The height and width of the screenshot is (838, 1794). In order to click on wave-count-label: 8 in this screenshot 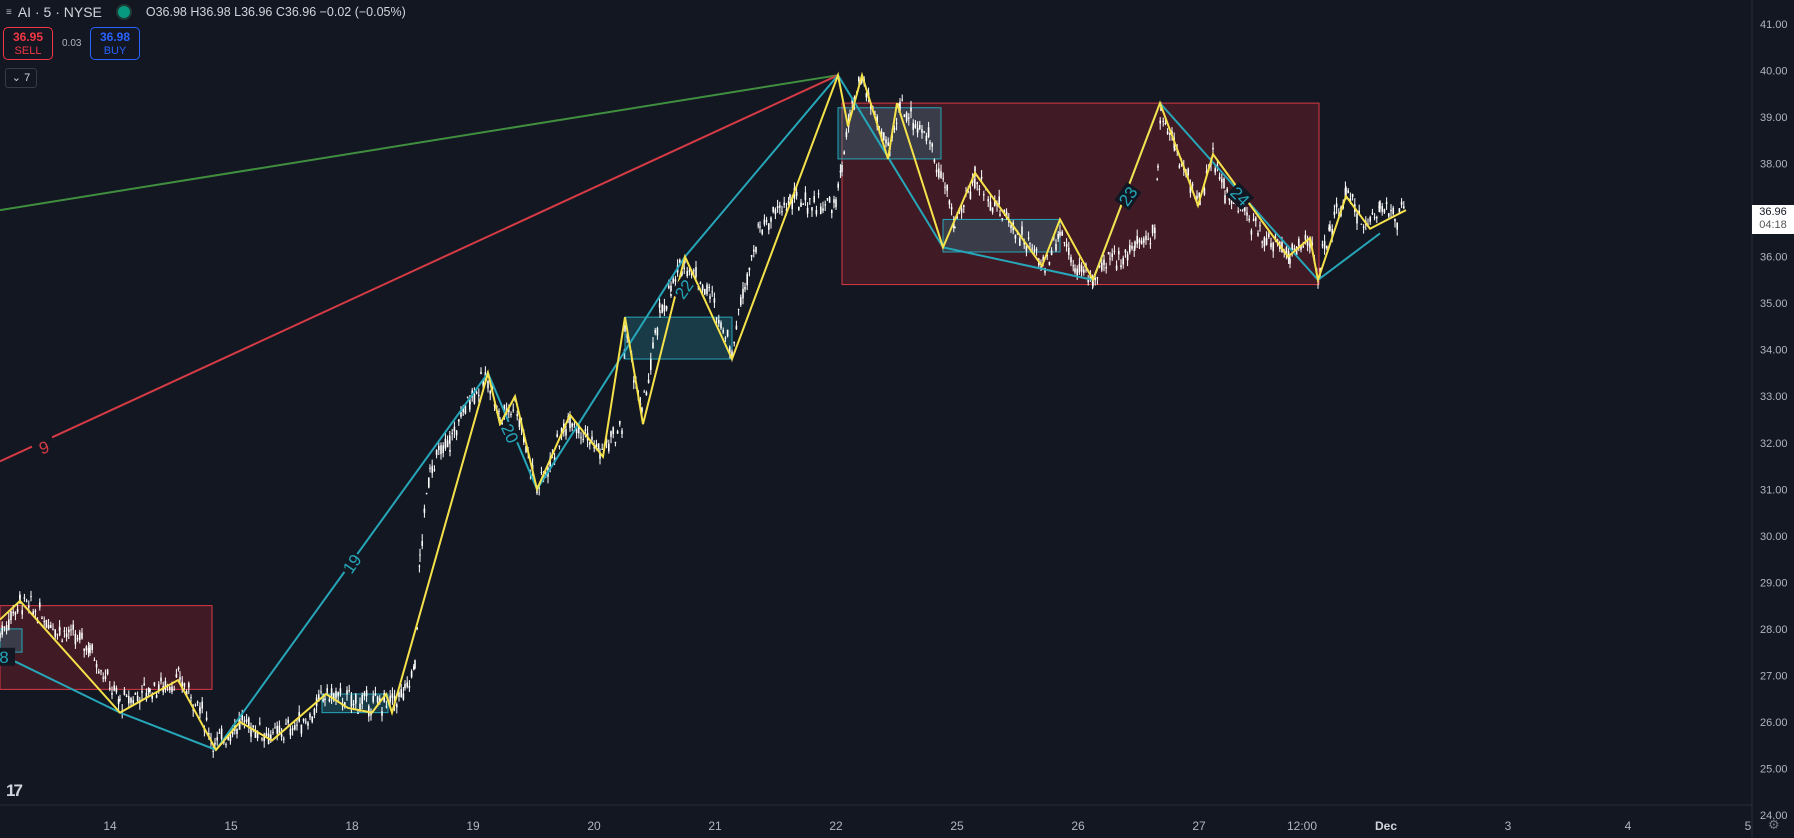, I will do `click(4, 657)`.